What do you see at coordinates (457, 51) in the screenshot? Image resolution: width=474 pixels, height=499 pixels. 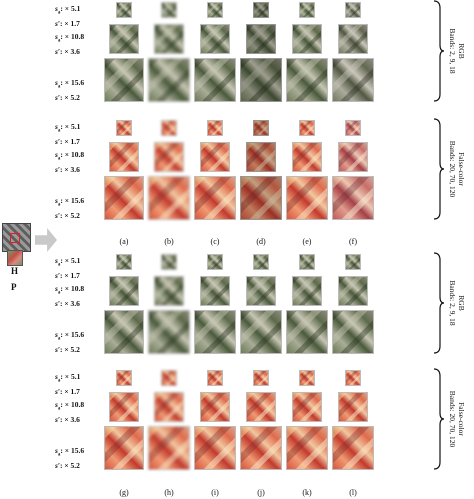 I see `band-label: RGB Bands: 2, 9, 18` at bounding box center [457, 51].